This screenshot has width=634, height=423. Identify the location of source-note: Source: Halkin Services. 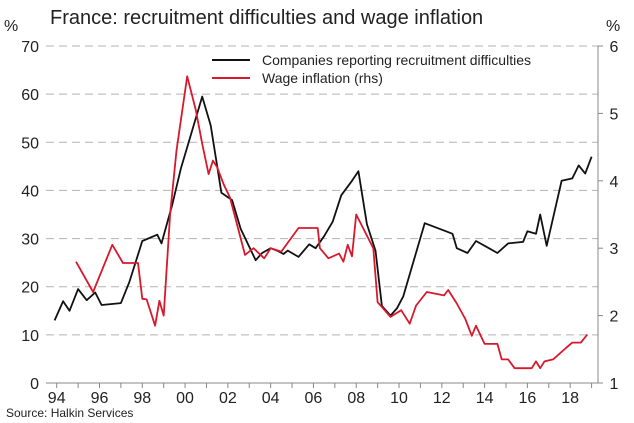
(69, 413).